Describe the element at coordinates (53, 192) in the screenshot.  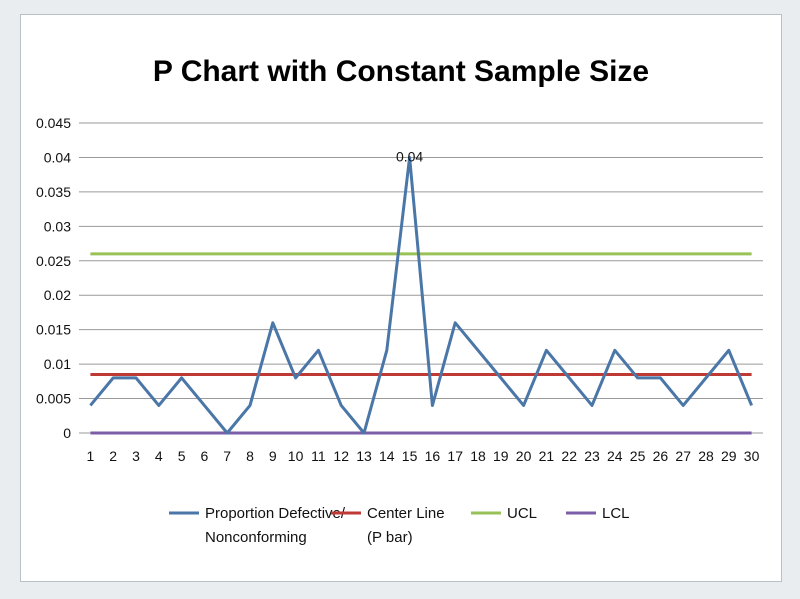
I see `y-tick-label: 0.035` at that location.